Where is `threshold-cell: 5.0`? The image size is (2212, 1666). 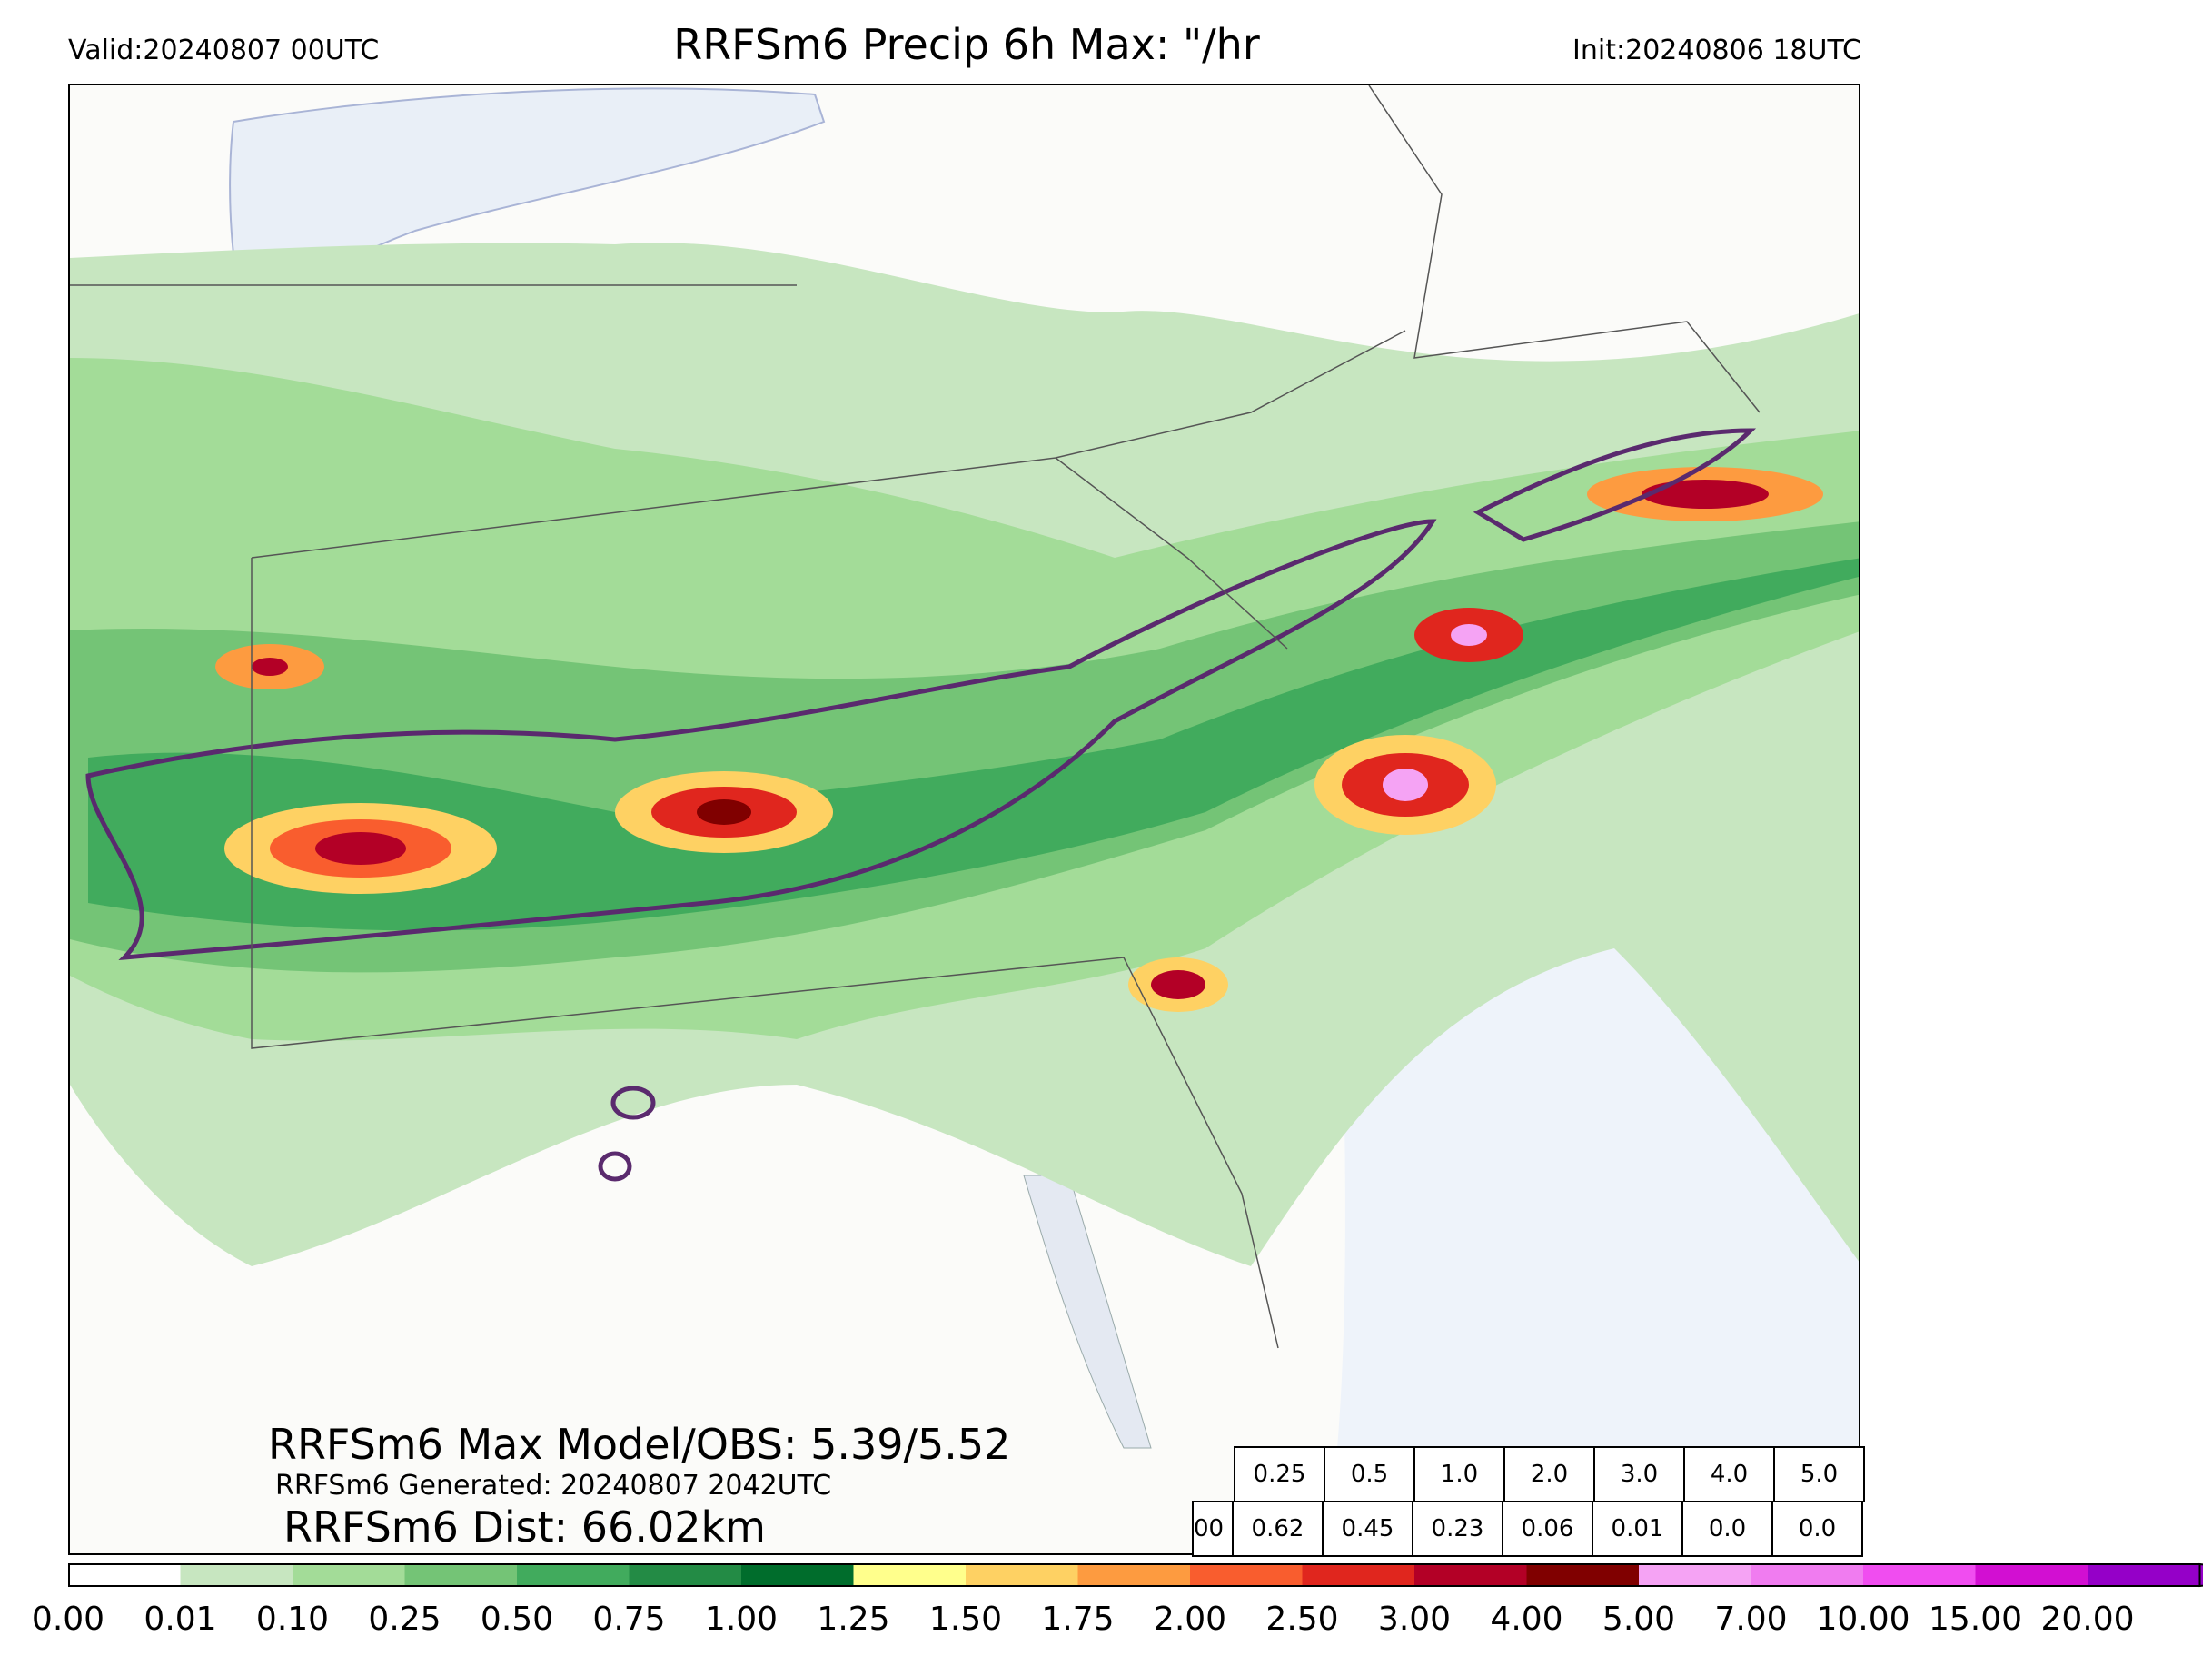 threshold-cell: 5.0 is located at coordinates (1819, 1474).